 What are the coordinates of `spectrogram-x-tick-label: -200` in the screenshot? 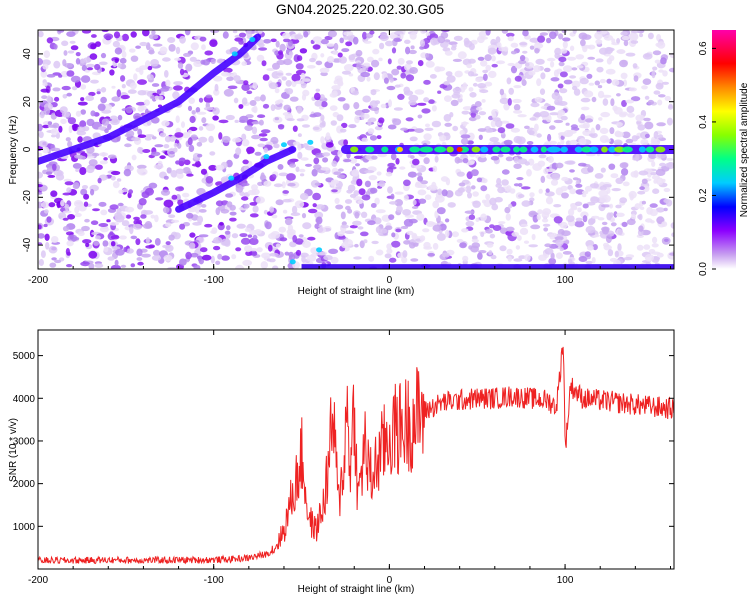 It's located at (38, 280).